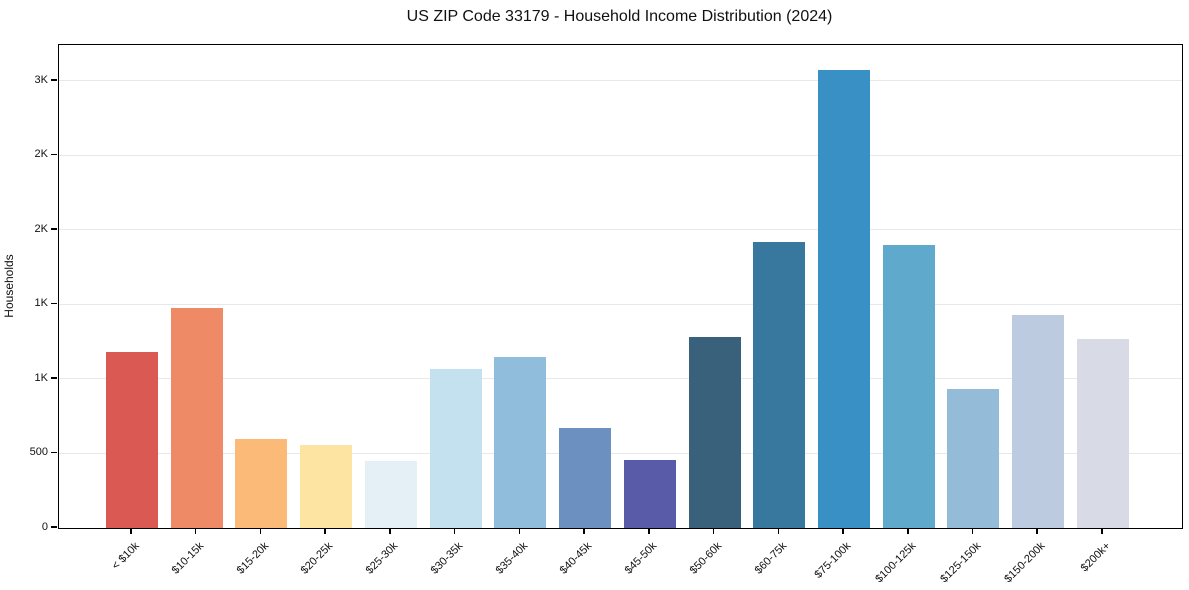 The image size is (1189, 590). I want to click on x-tick-label: $150-200k, so click(1025, 563).